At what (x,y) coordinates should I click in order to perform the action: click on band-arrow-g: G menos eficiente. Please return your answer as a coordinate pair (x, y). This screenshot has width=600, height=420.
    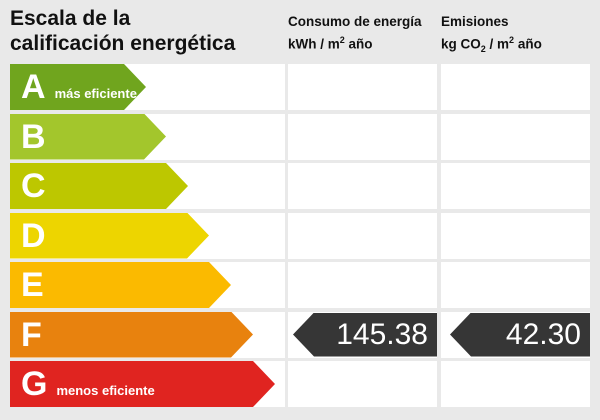
    Looking at the image, I should click on (142, 384).